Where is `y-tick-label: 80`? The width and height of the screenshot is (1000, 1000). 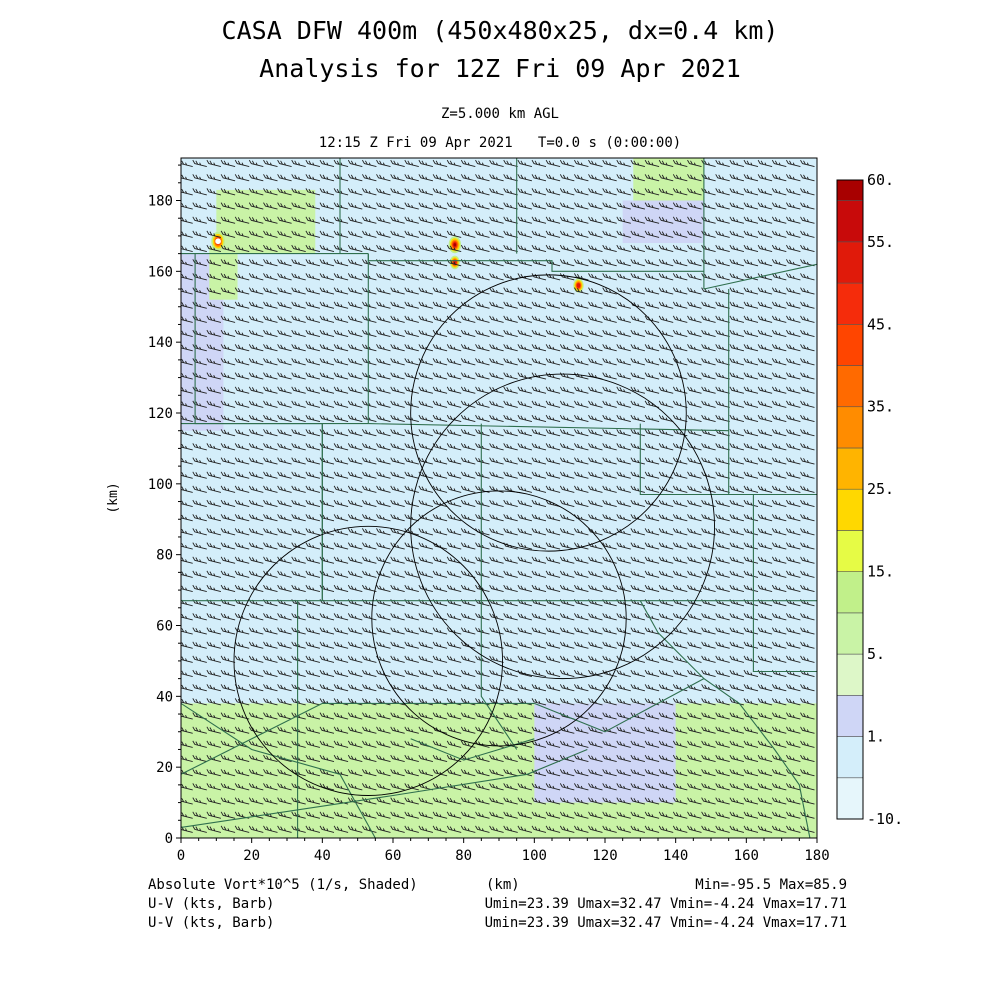 y-tick-label: 80 is located at coordinates (164, 556).